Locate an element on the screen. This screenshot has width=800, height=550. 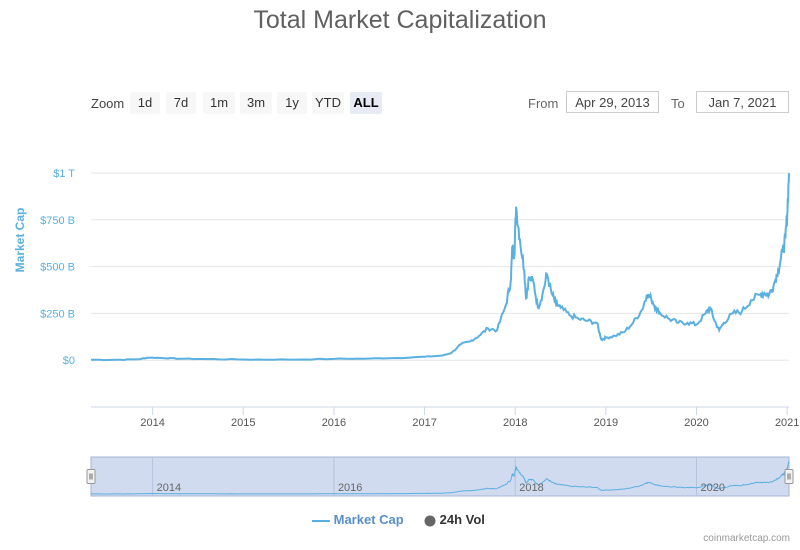
legend-label-market-cap: Market Cap is located at coordinates (368, 519).